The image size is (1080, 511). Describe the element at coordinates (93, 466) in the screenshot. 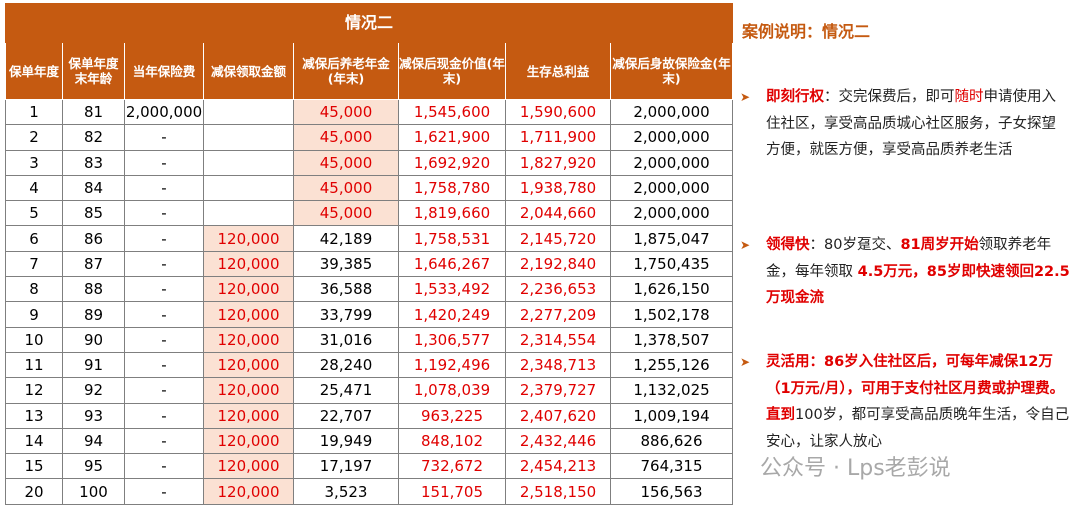

I see `table-cell: 95` at that location.